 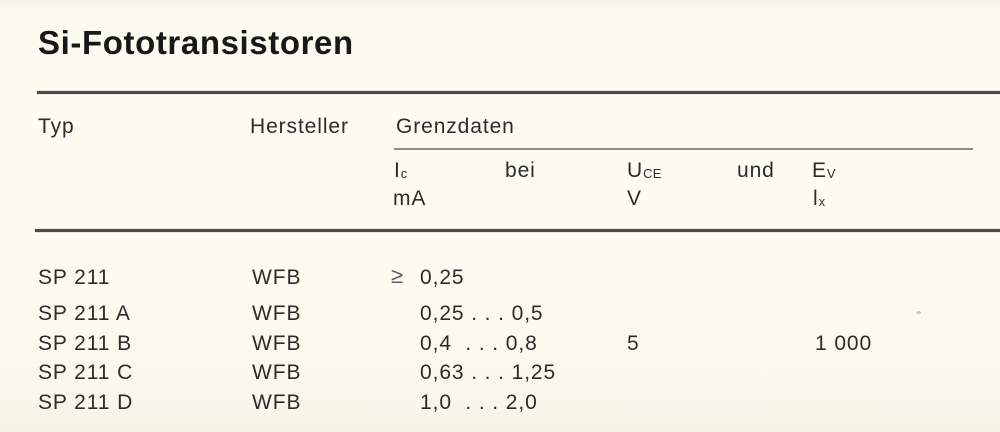 What do you see at coordinates (918, 312) in the screenshot?
I see `scan-speck` at bounding box center [918, 312].